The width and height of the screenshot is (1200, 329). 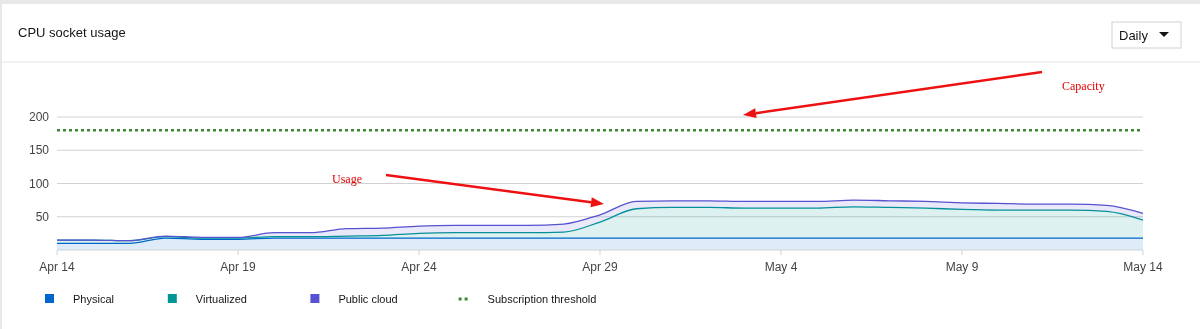 I want to click on x-tick-label: May 14, so click(x=1143, y=267).